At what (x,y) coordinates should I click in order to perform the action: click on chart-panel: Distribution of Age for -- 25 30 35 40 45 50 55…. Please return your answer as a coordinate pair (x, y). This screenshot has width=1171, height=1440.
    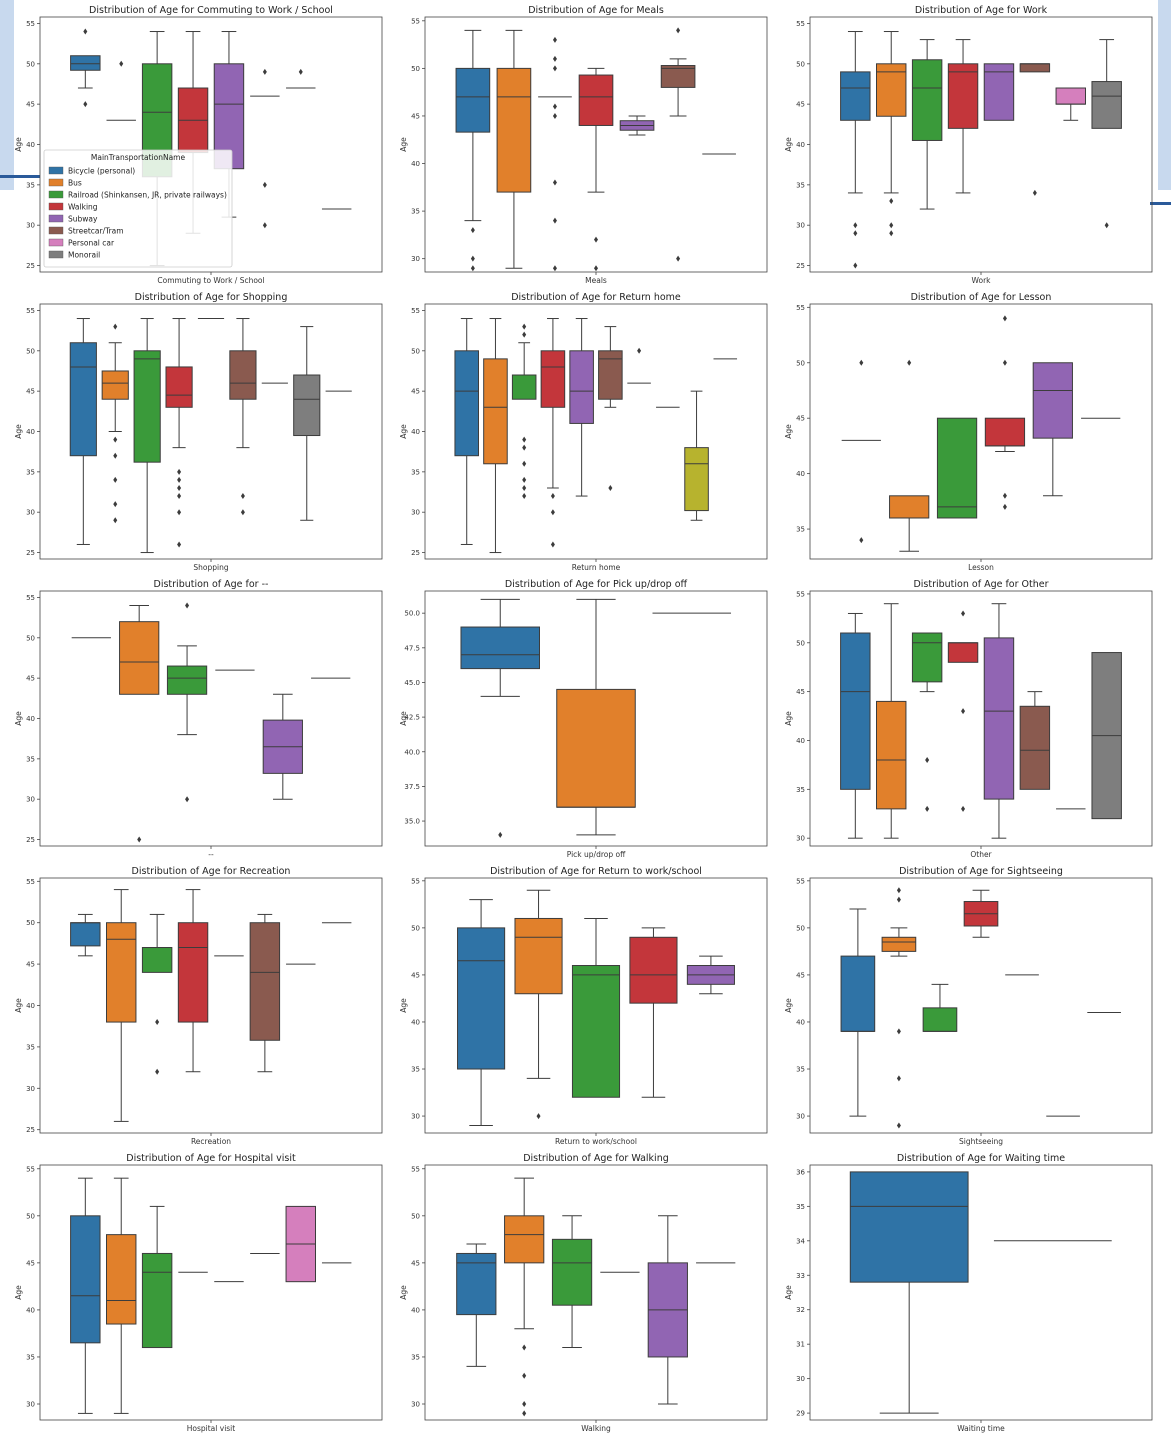
    Looking at the image, I should click on (195, 717).